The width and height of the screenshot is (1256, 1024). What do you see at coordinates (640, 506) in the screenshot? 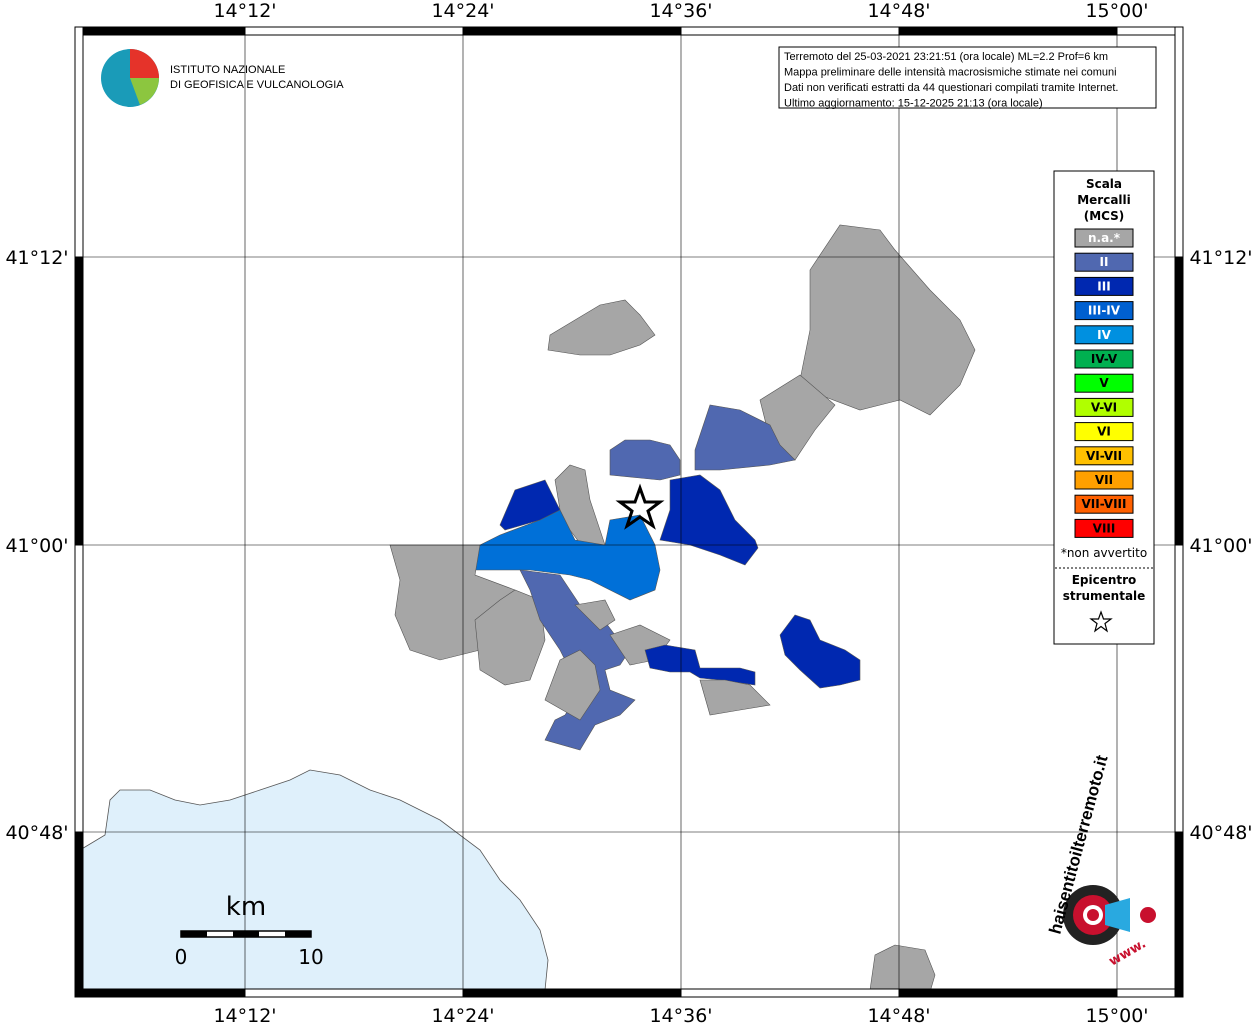
I see `epicenter-star` at bounding box center [640, 506].